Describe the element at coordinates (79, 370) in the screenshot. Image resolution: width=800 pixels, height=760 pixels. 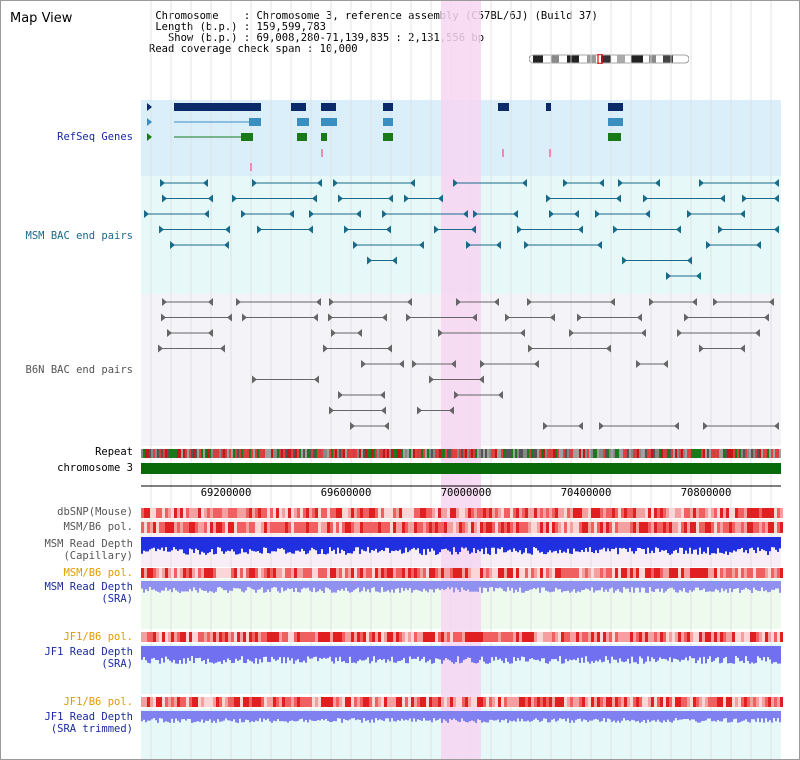
I see `b6n-bac-end-pairs-label: B6N BAC end pairs` at that location.